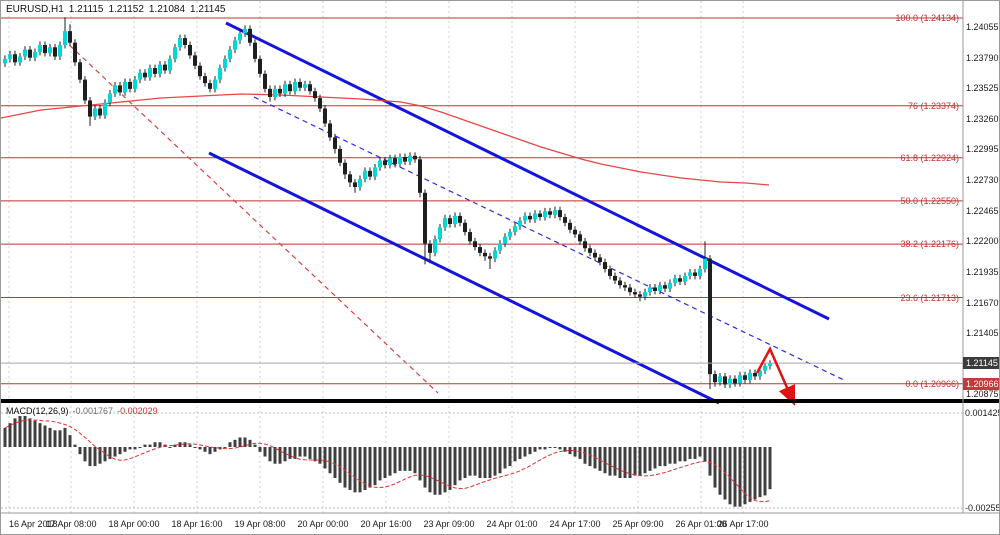 Image resolution: width=1000 pixels, height=535 pixels. I want to click on macd-signal-line, so click(387, 461).